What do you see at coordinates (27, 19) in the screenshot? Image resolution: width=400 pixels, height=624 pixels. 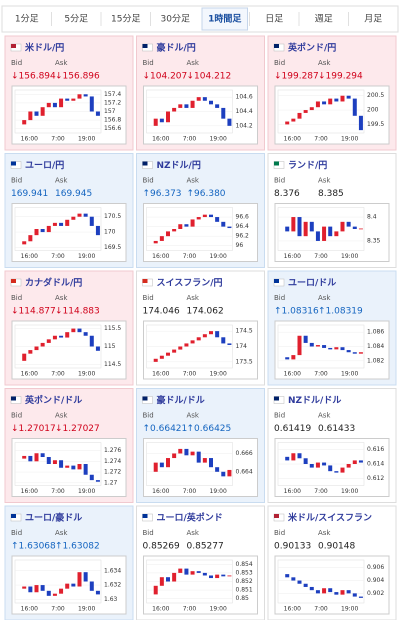 I see `tab: 1分足` at bounding box center [27, 19].